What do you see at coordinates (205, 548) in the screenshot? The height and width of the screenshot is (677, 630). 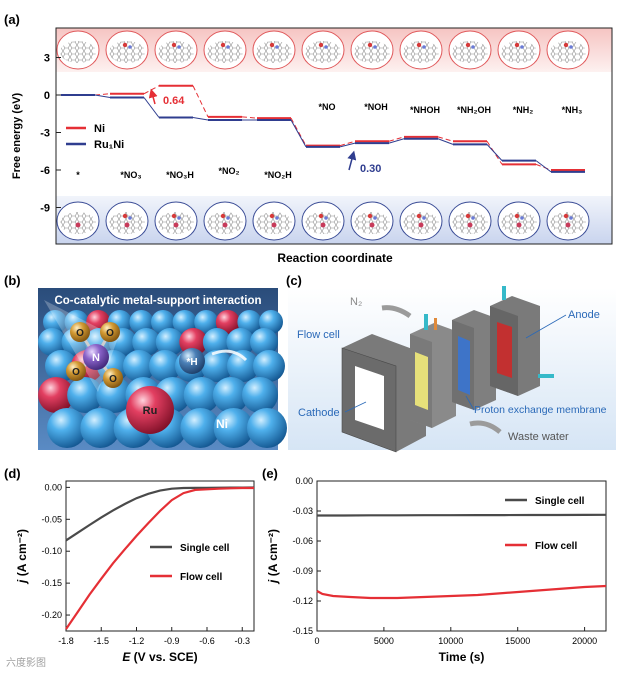 I see `legend-label: Single cell` at bounding box center [205, 548].